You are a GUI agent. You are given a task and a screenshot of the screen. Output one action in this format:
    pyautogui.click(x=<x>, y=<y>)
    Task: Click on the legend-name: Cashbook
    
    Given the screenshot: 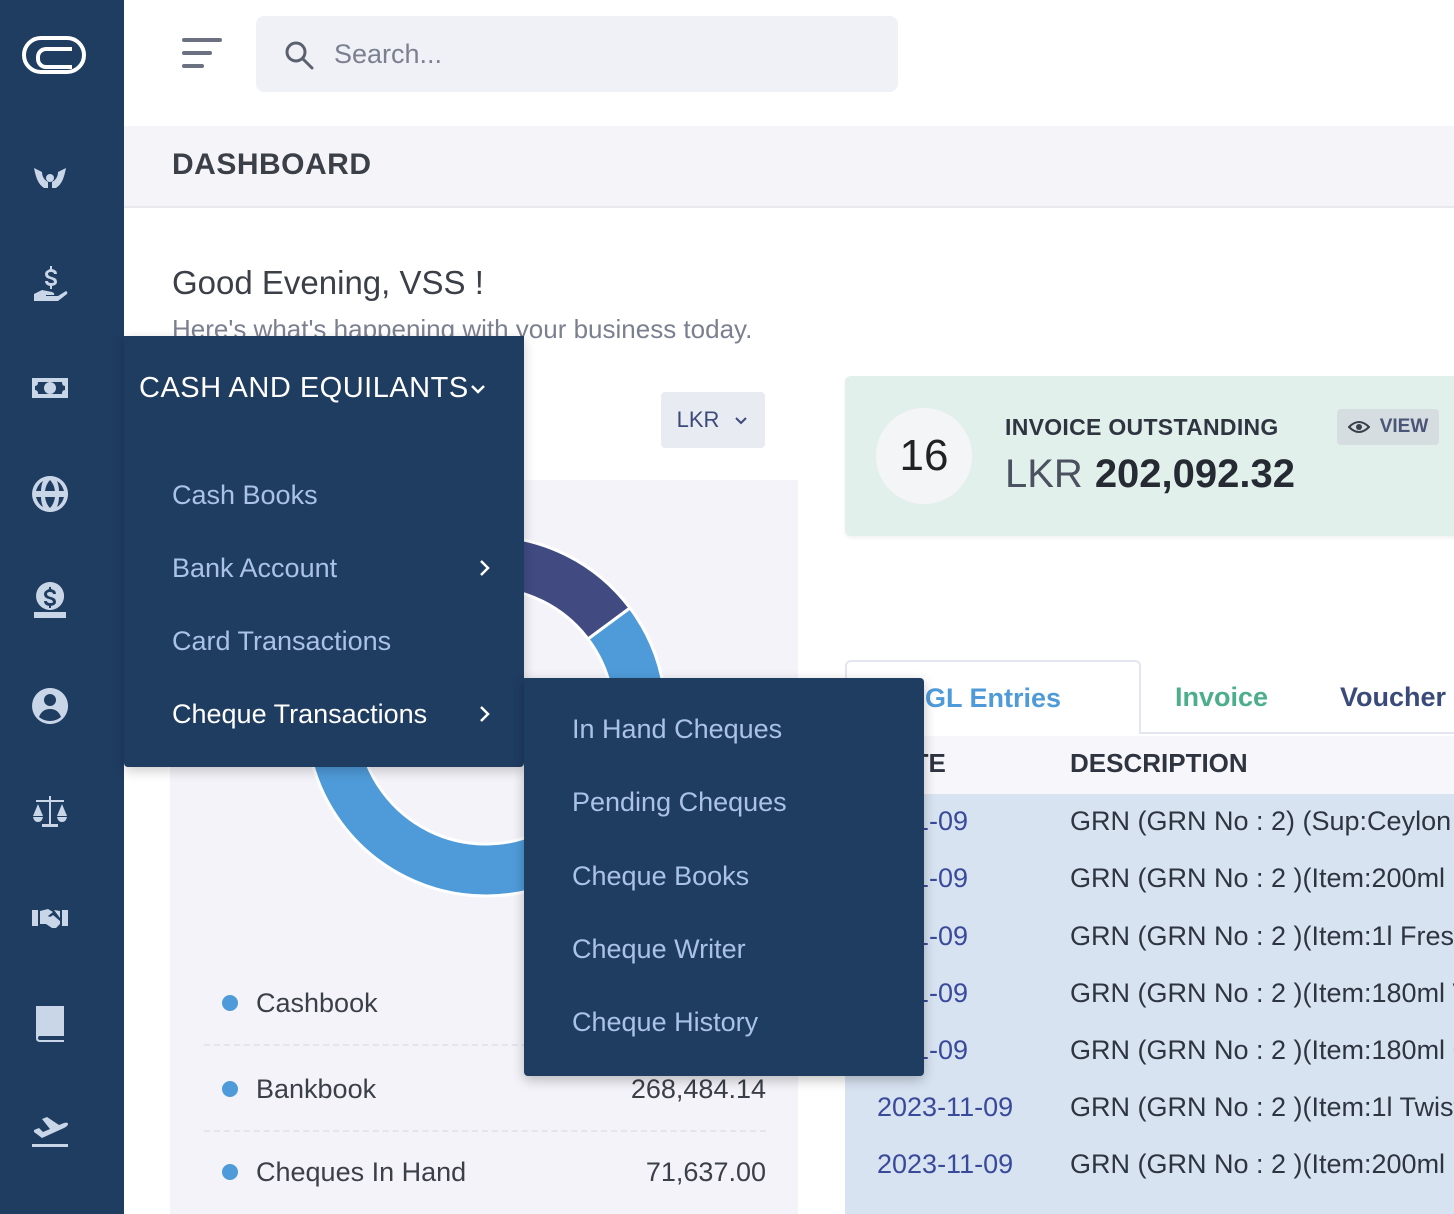 What is the action you would take?
    pyautogui.click(x=317, y=1002)
    